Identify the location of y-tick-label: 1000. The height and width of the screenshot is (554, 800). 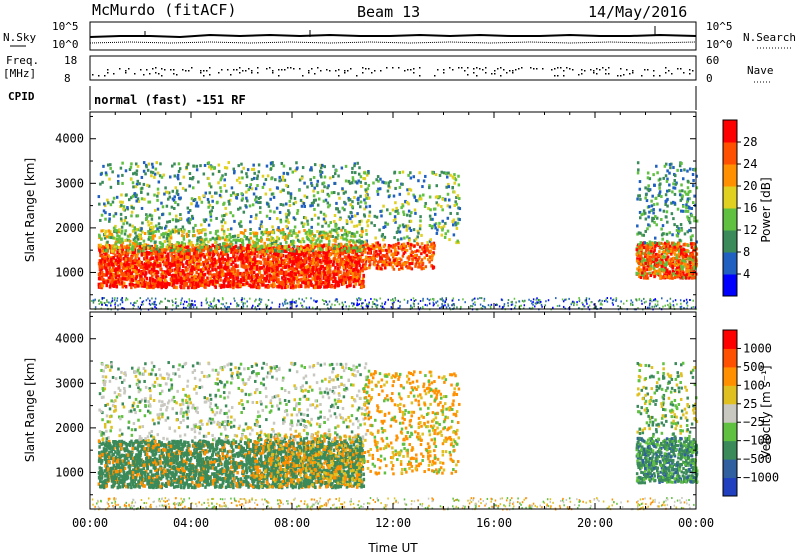
(69, 272).